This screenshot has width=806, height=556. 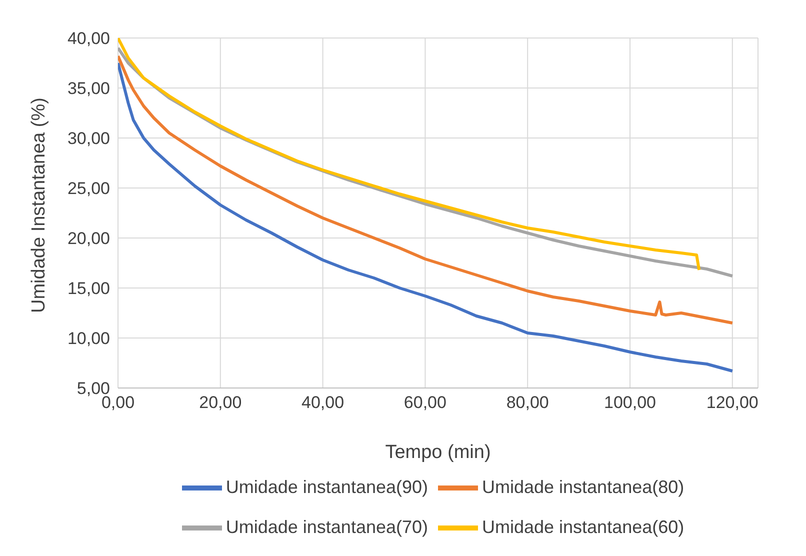 What do you see at coordinates (527, 402) in the screenshot?
I see `x-tick-label: 80,00` at bounding box center [527, 402].